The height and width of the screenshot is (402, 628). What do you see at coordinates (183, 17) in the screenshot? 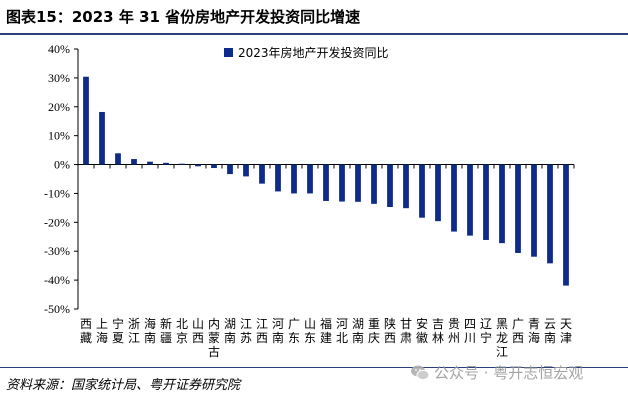
I see `figure-title: 图表15：2023 年 31 省份房地产开发投资同比增速` at bounding box center [183, 17].